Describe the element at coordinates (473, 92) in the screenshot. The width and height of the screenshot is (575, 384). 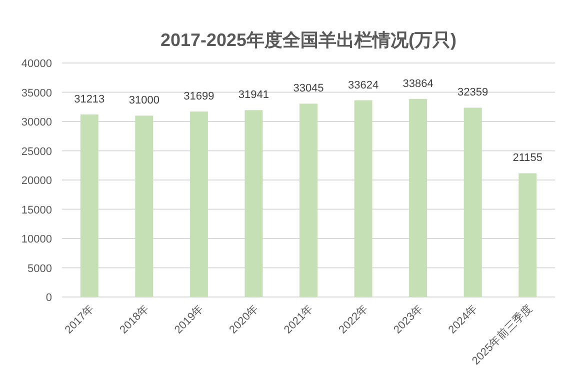
I see `data-label: 32359` at that location.